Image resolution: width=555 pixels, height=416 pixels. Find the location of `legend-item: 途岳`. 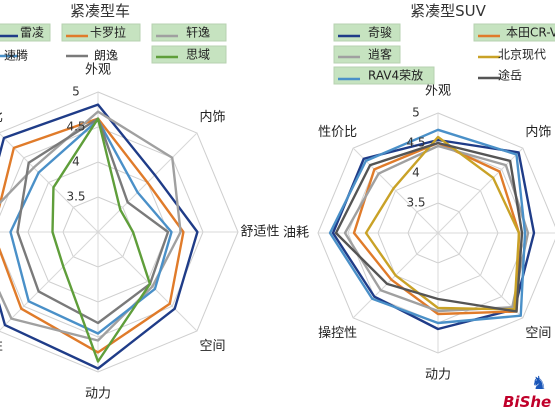

legend-item: 途岳 is located at coordinates (500, 75).